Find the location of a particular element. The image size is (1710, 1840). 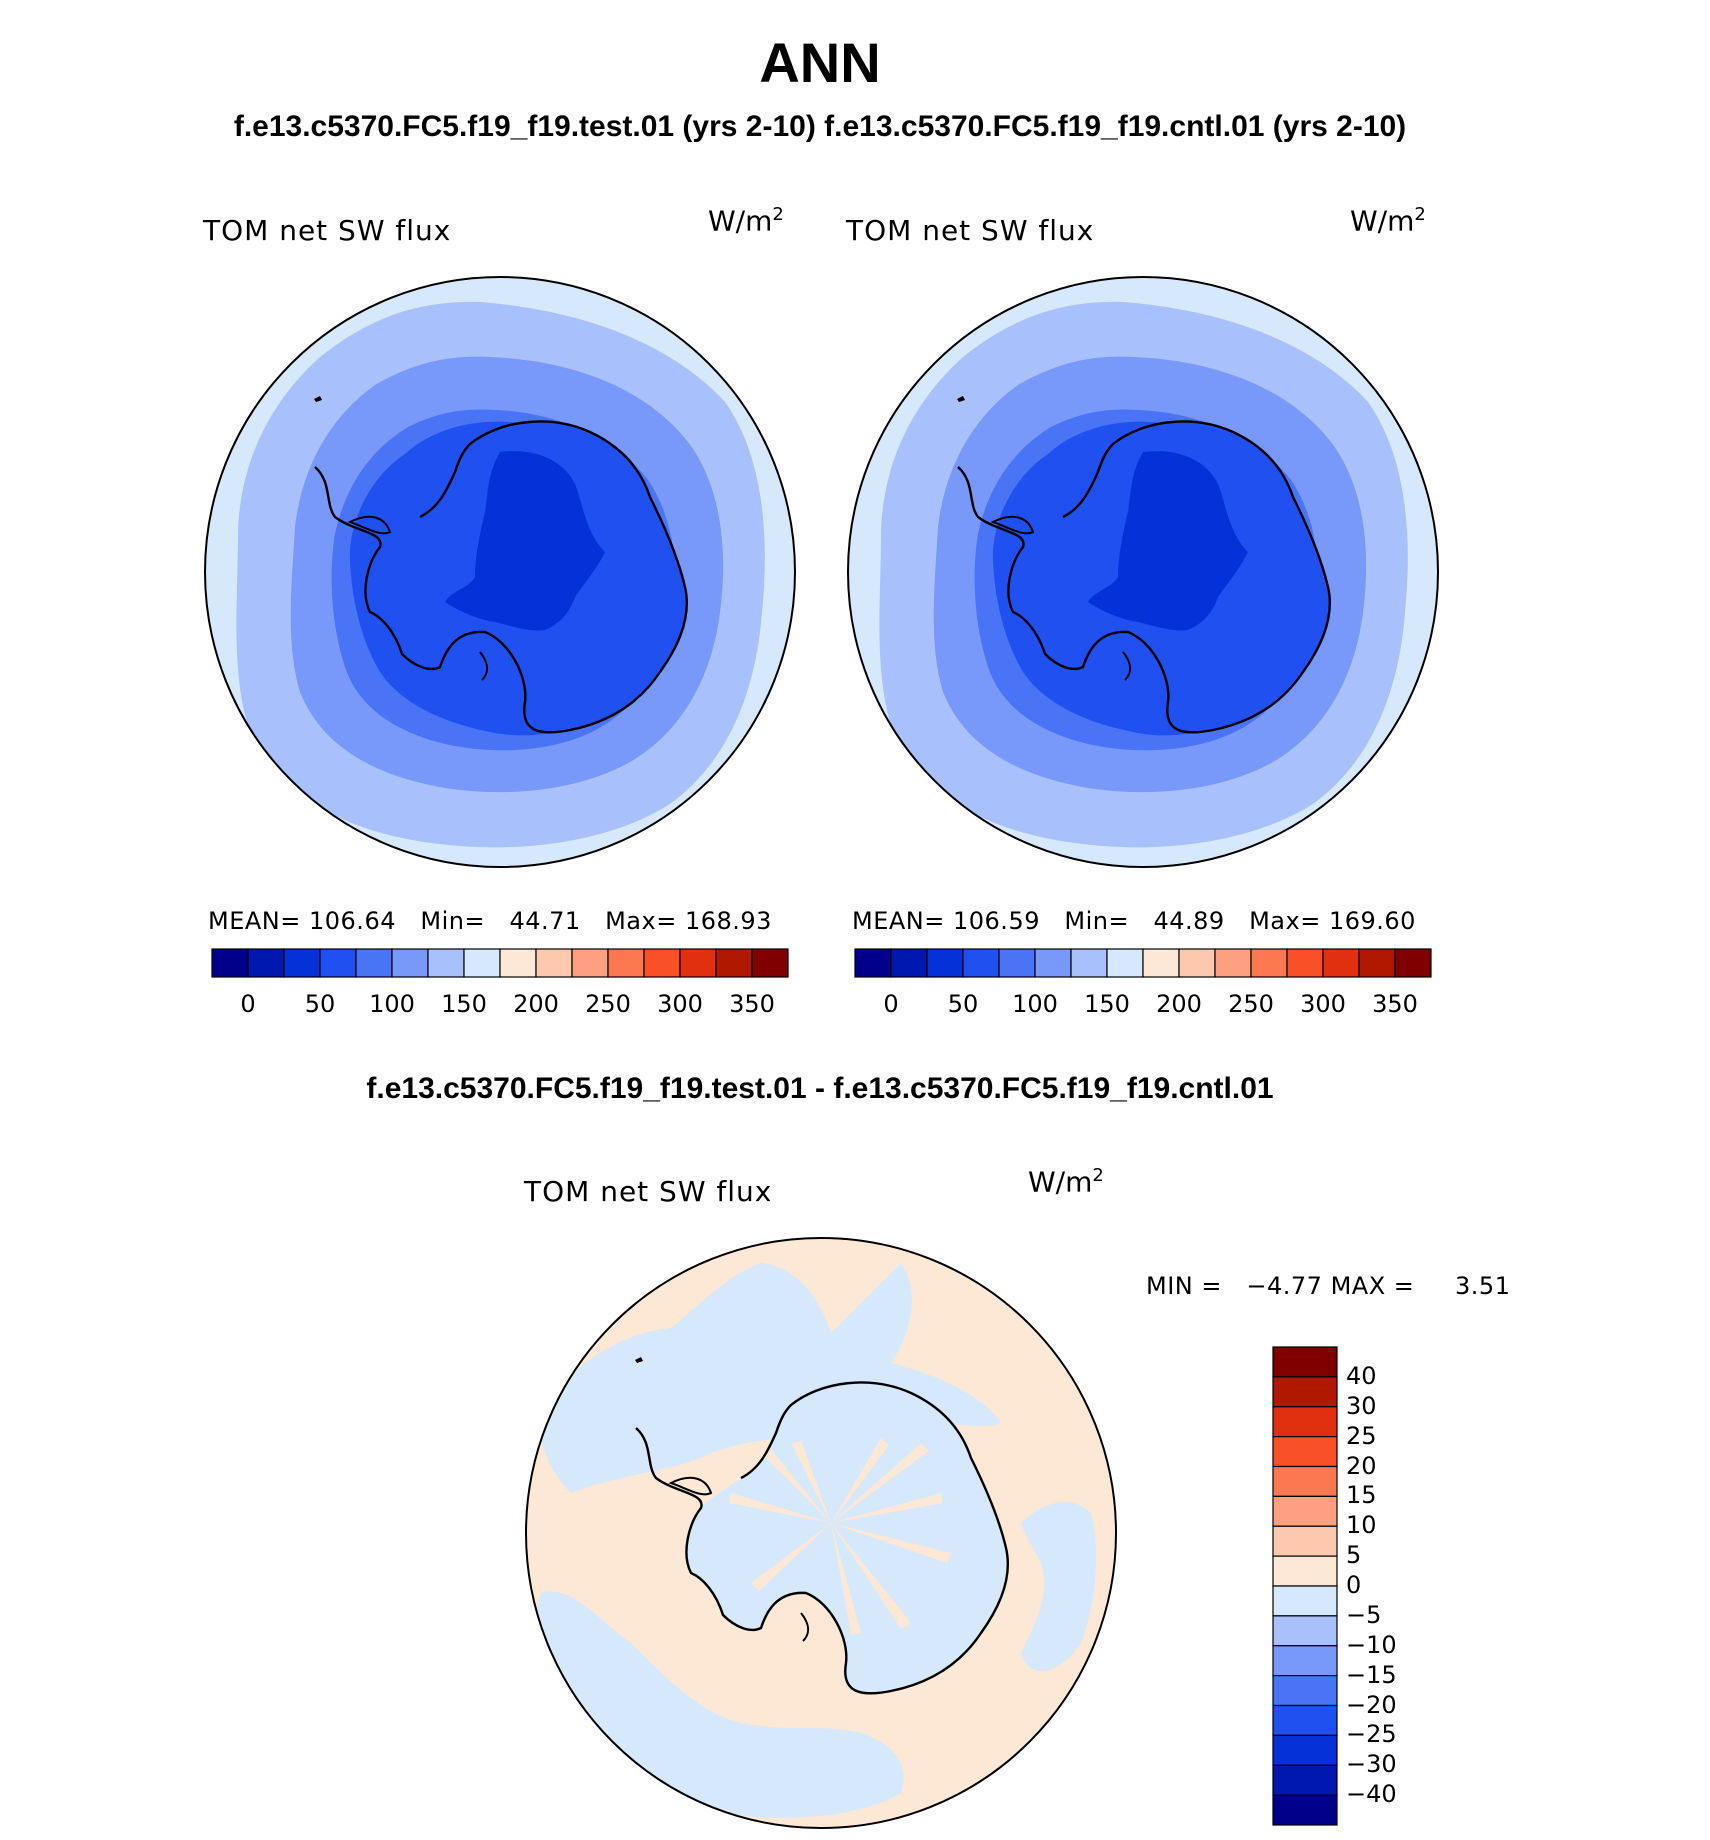

stat-mean-label: MEAN= is located at coordinates (898, 921).